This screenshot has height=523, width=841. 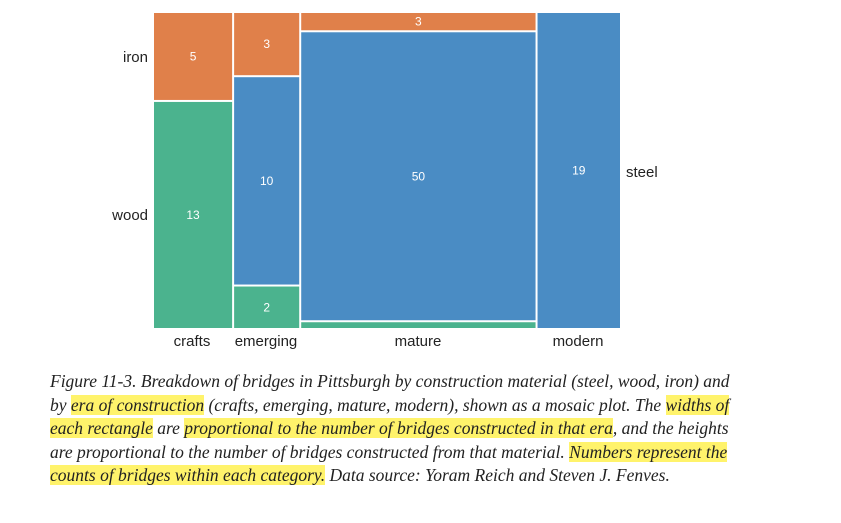 I want to click on mosaic-cell-mature-wood, so click(x=418, y=325).